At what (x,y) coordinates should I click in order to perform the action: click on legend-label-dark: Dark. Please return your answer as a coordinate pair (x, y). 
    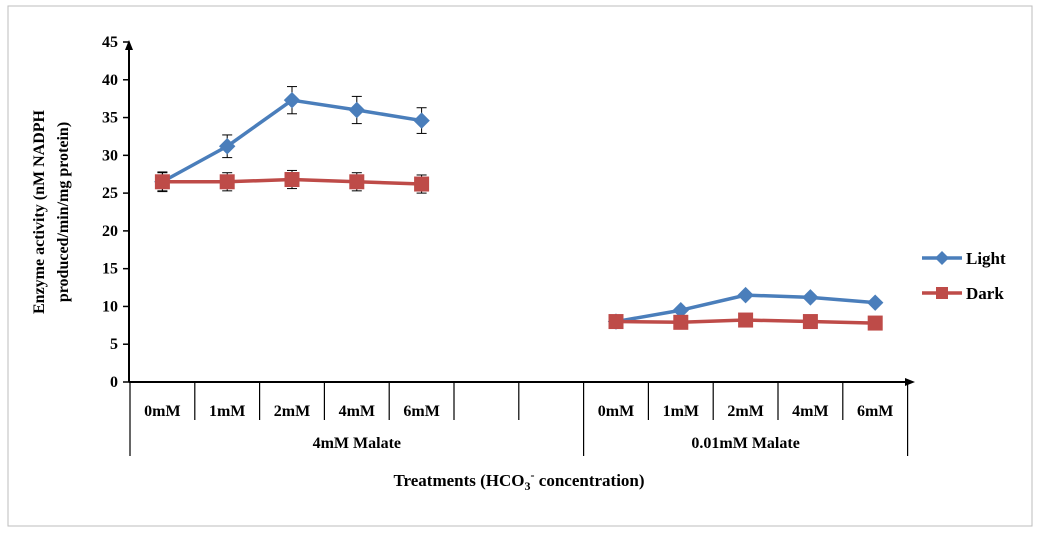
    Looking at the image, I should click on (985, 293).